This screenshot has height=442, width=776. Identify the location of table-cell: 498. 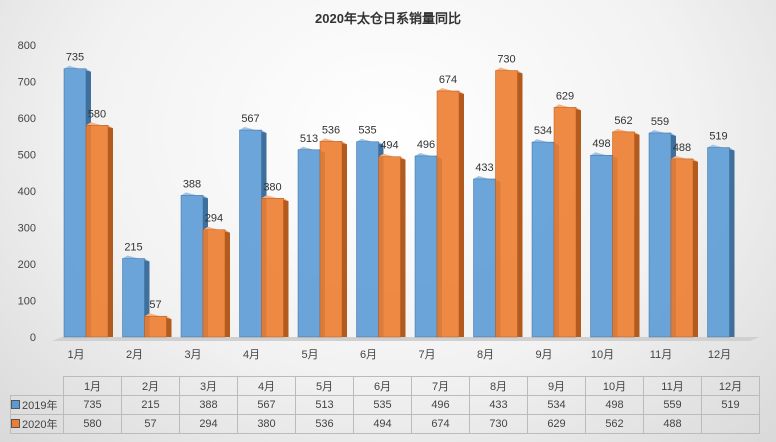
(614, 405).